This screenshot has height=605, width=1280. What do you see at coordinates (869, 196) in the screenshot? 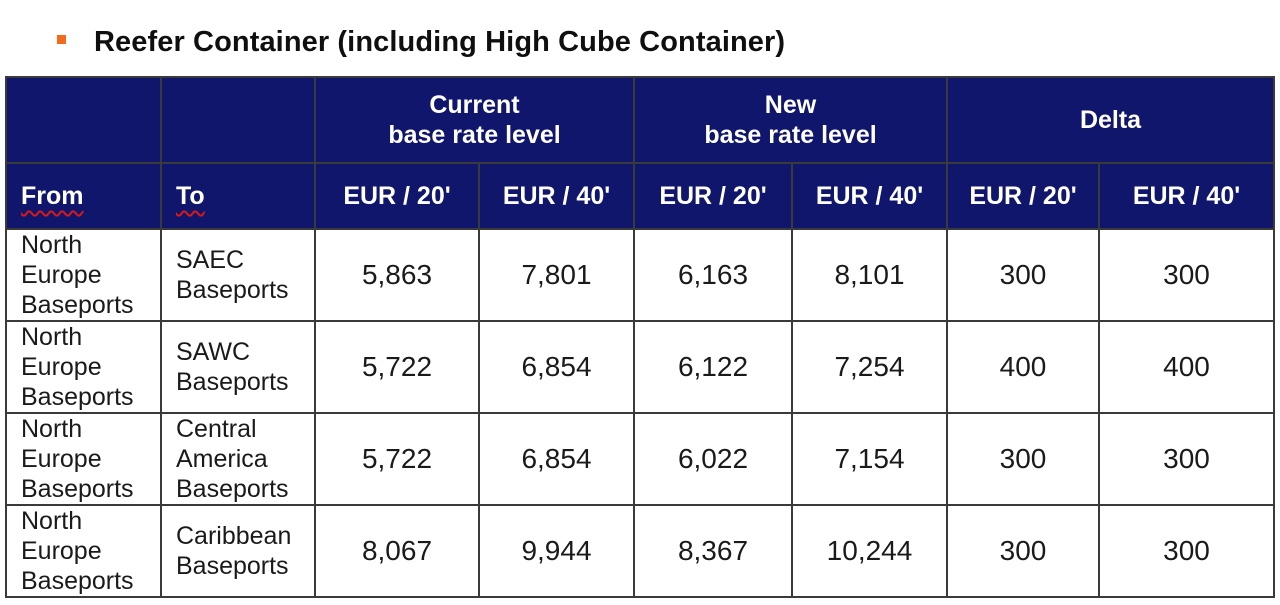
I see `column-header-new-40: EUR / 40'` at bounding box center [869, 196].